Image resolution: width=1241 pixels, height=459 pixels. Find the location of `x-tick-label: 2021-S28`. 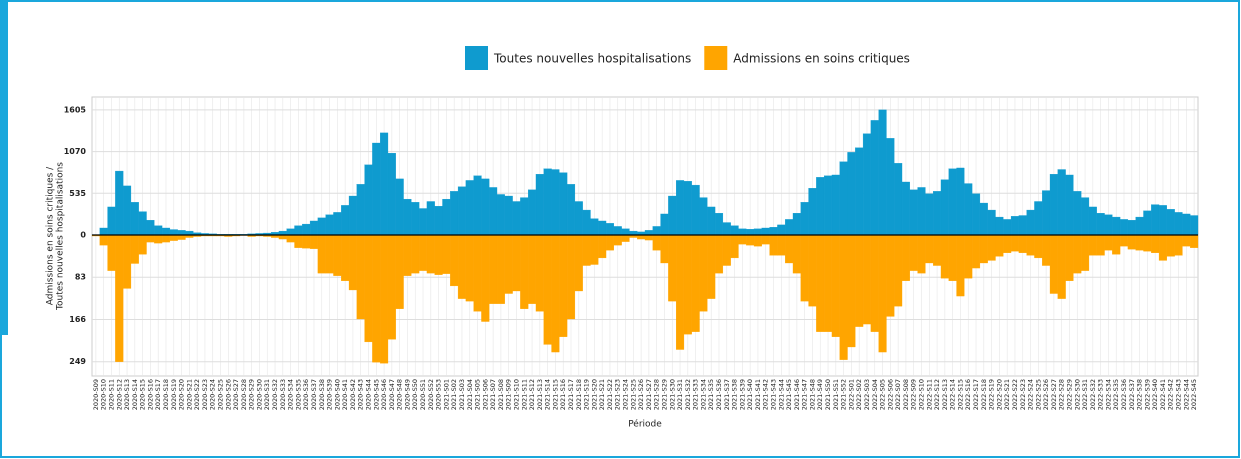

x-tick-label: 2021-S28 is located at coordinates (657, 394).